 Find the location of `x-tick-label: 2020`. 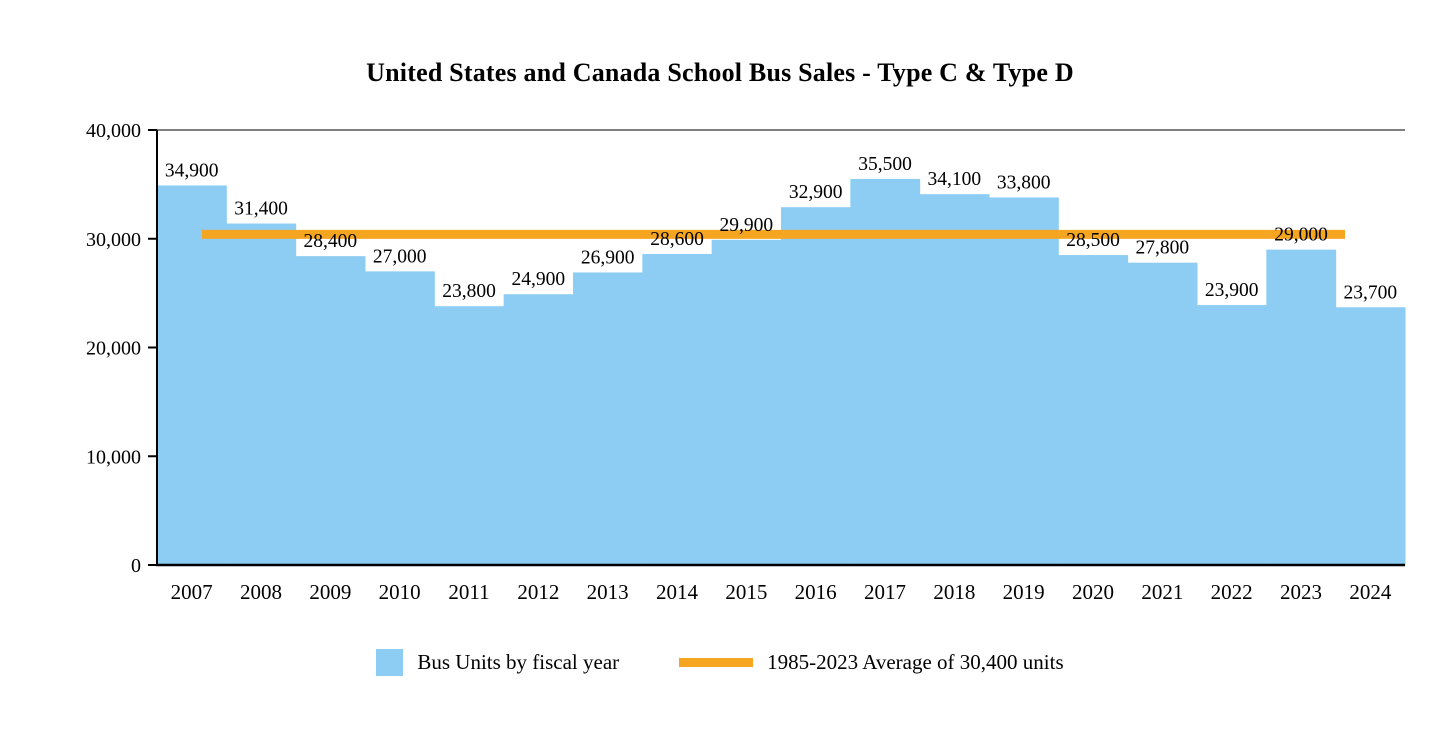

x-tick-label: 2020 is located at coordinates (1093, 592).